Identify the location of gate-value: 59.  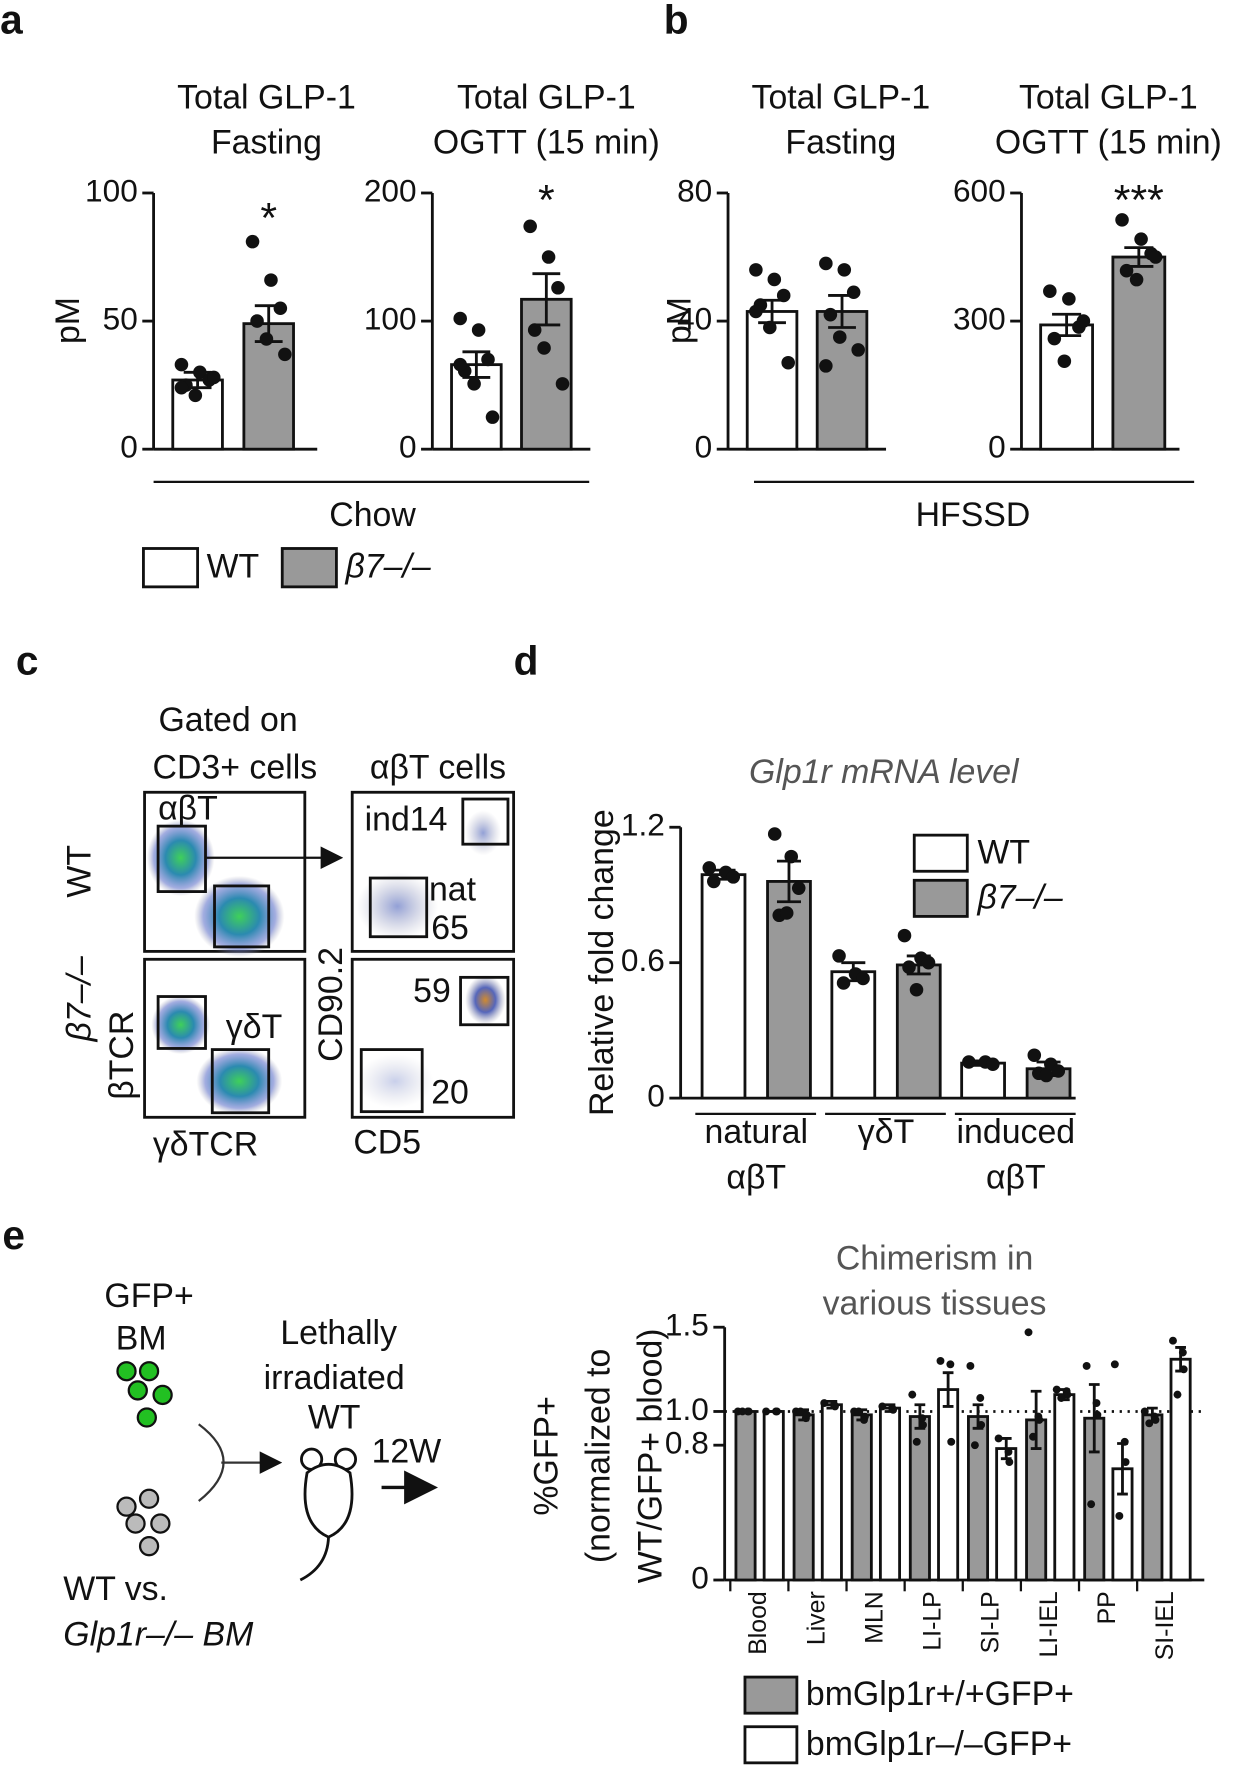
(432, 991).